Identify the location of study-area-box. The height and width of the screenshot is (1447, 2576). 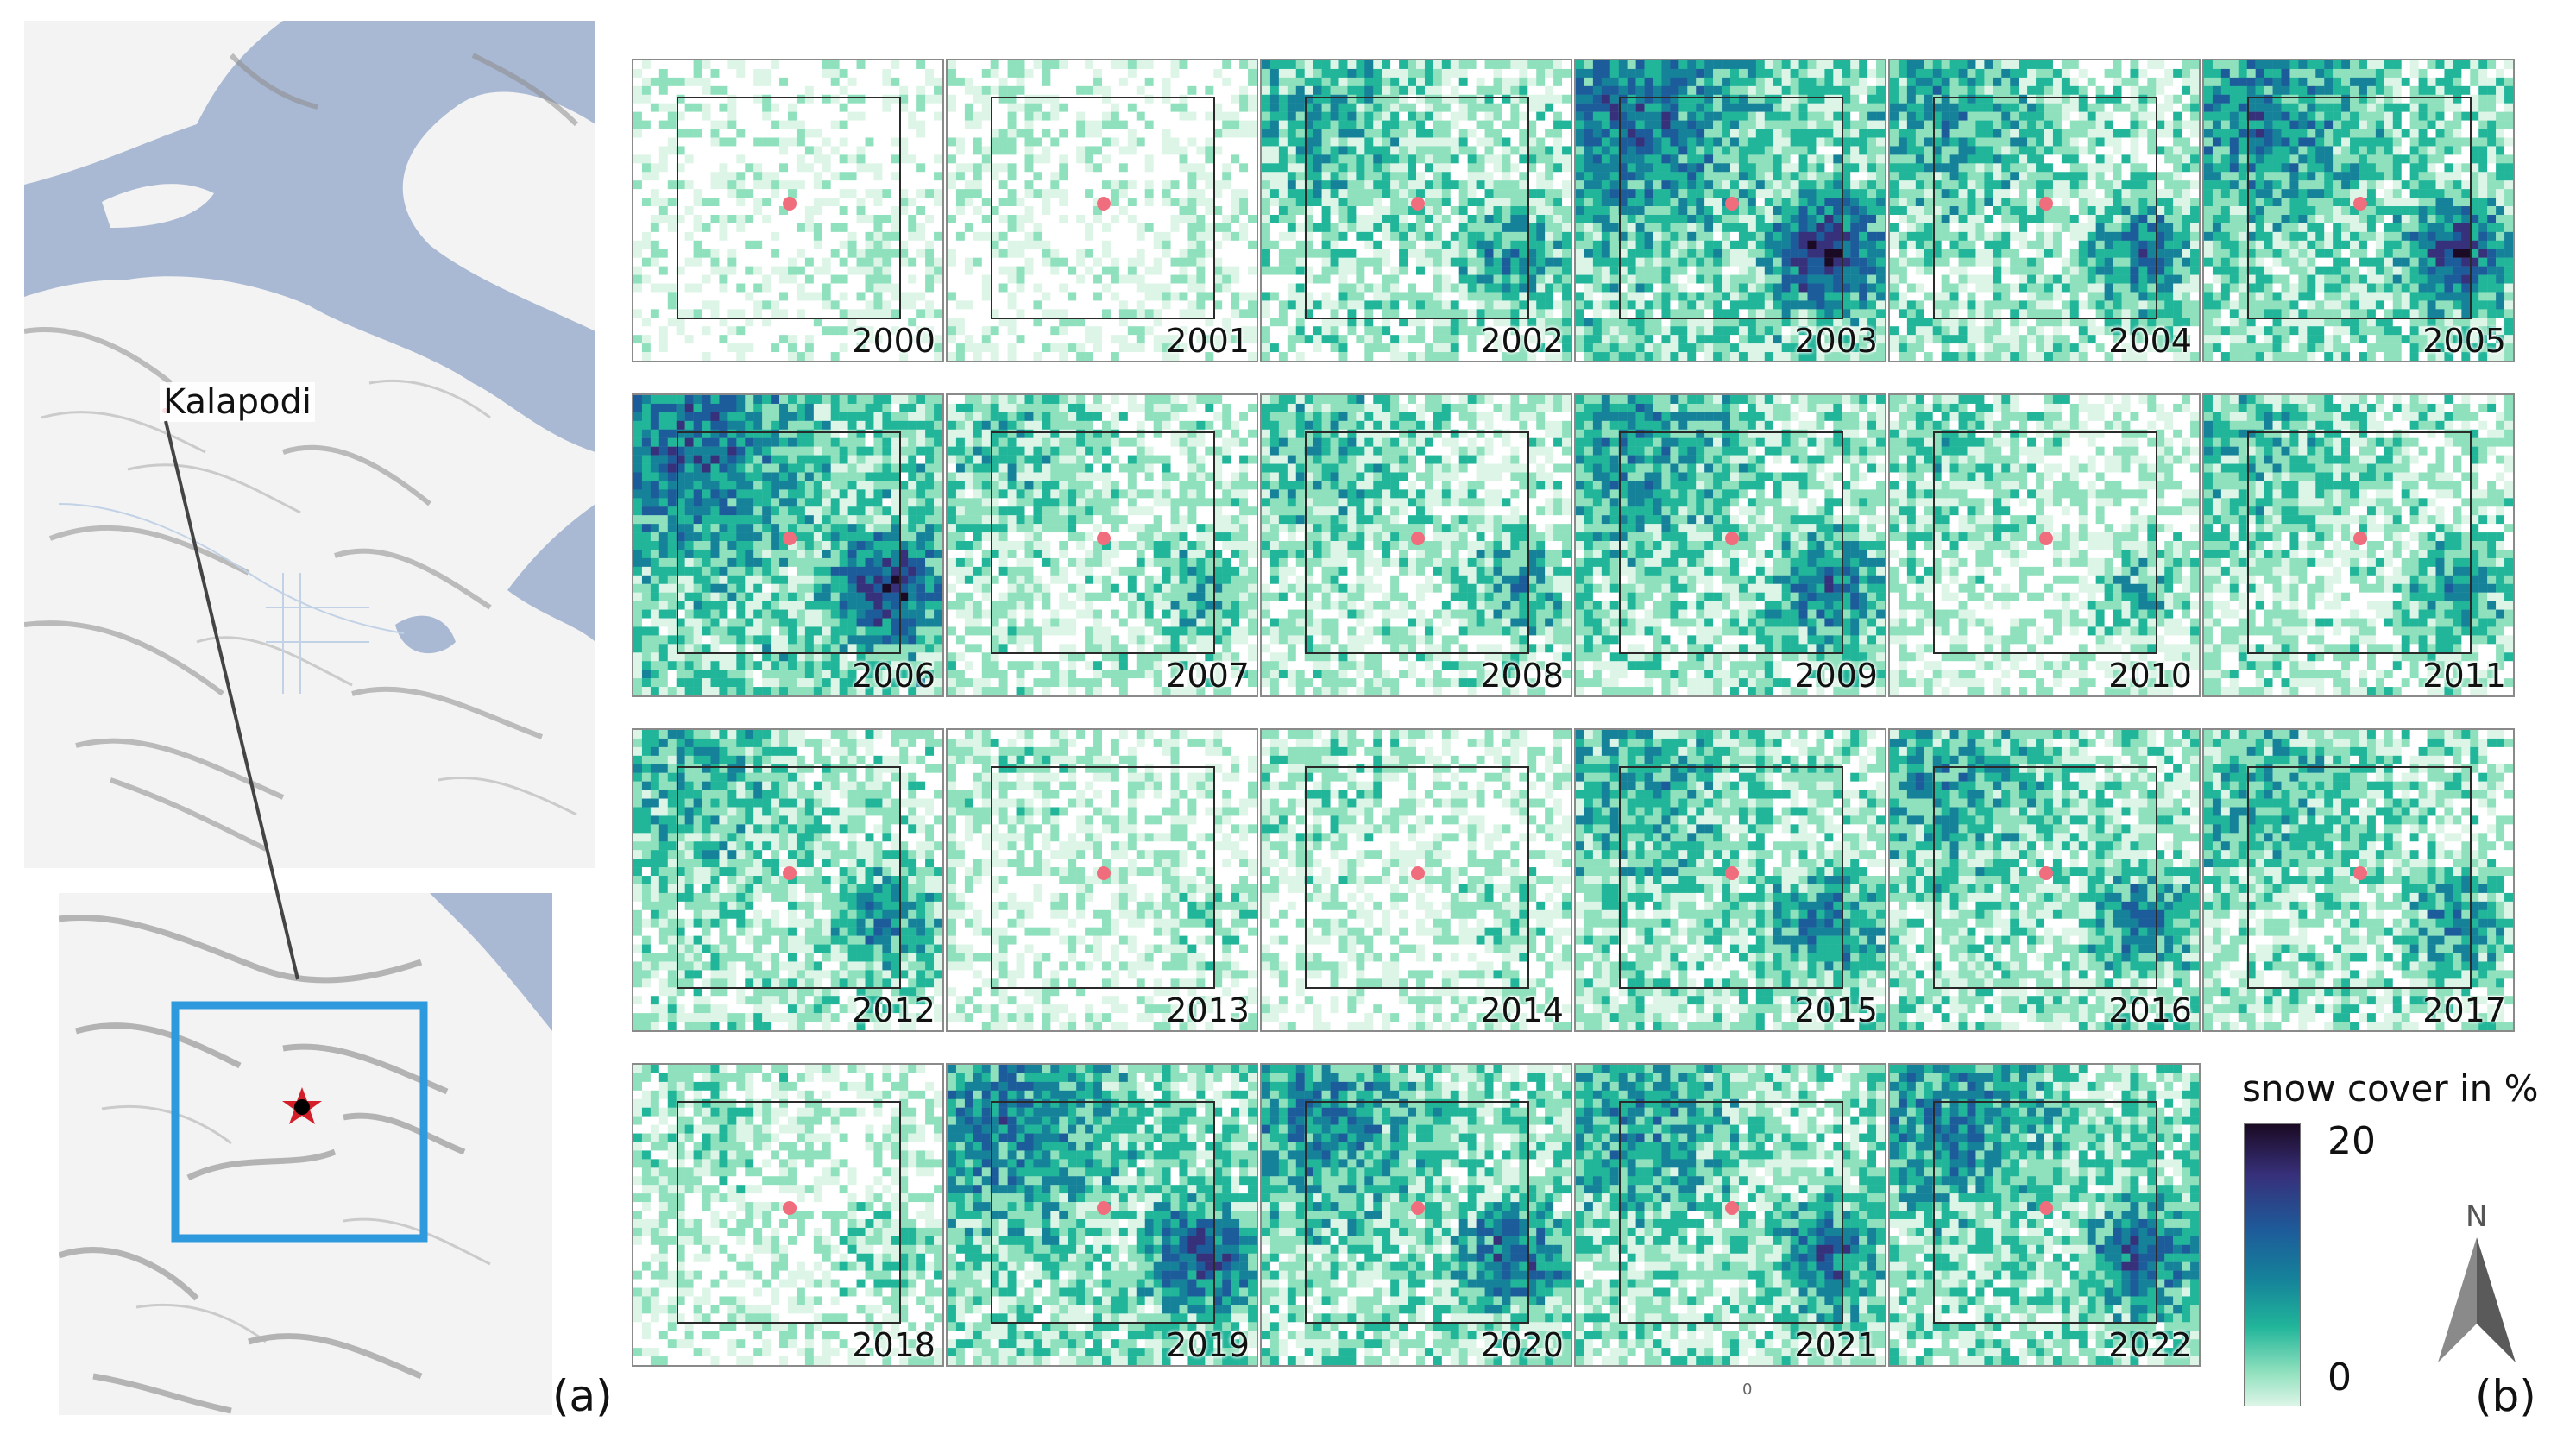
(299, 1122).